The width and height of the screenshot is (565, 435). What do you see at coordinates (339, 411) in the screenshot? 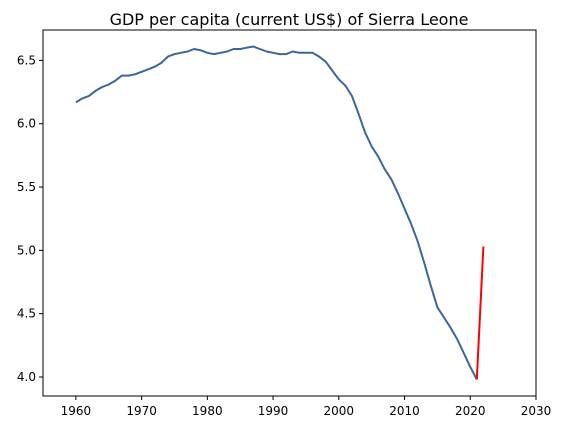
I see `x-tick-label: 2000` at bounding box center [339, 411].